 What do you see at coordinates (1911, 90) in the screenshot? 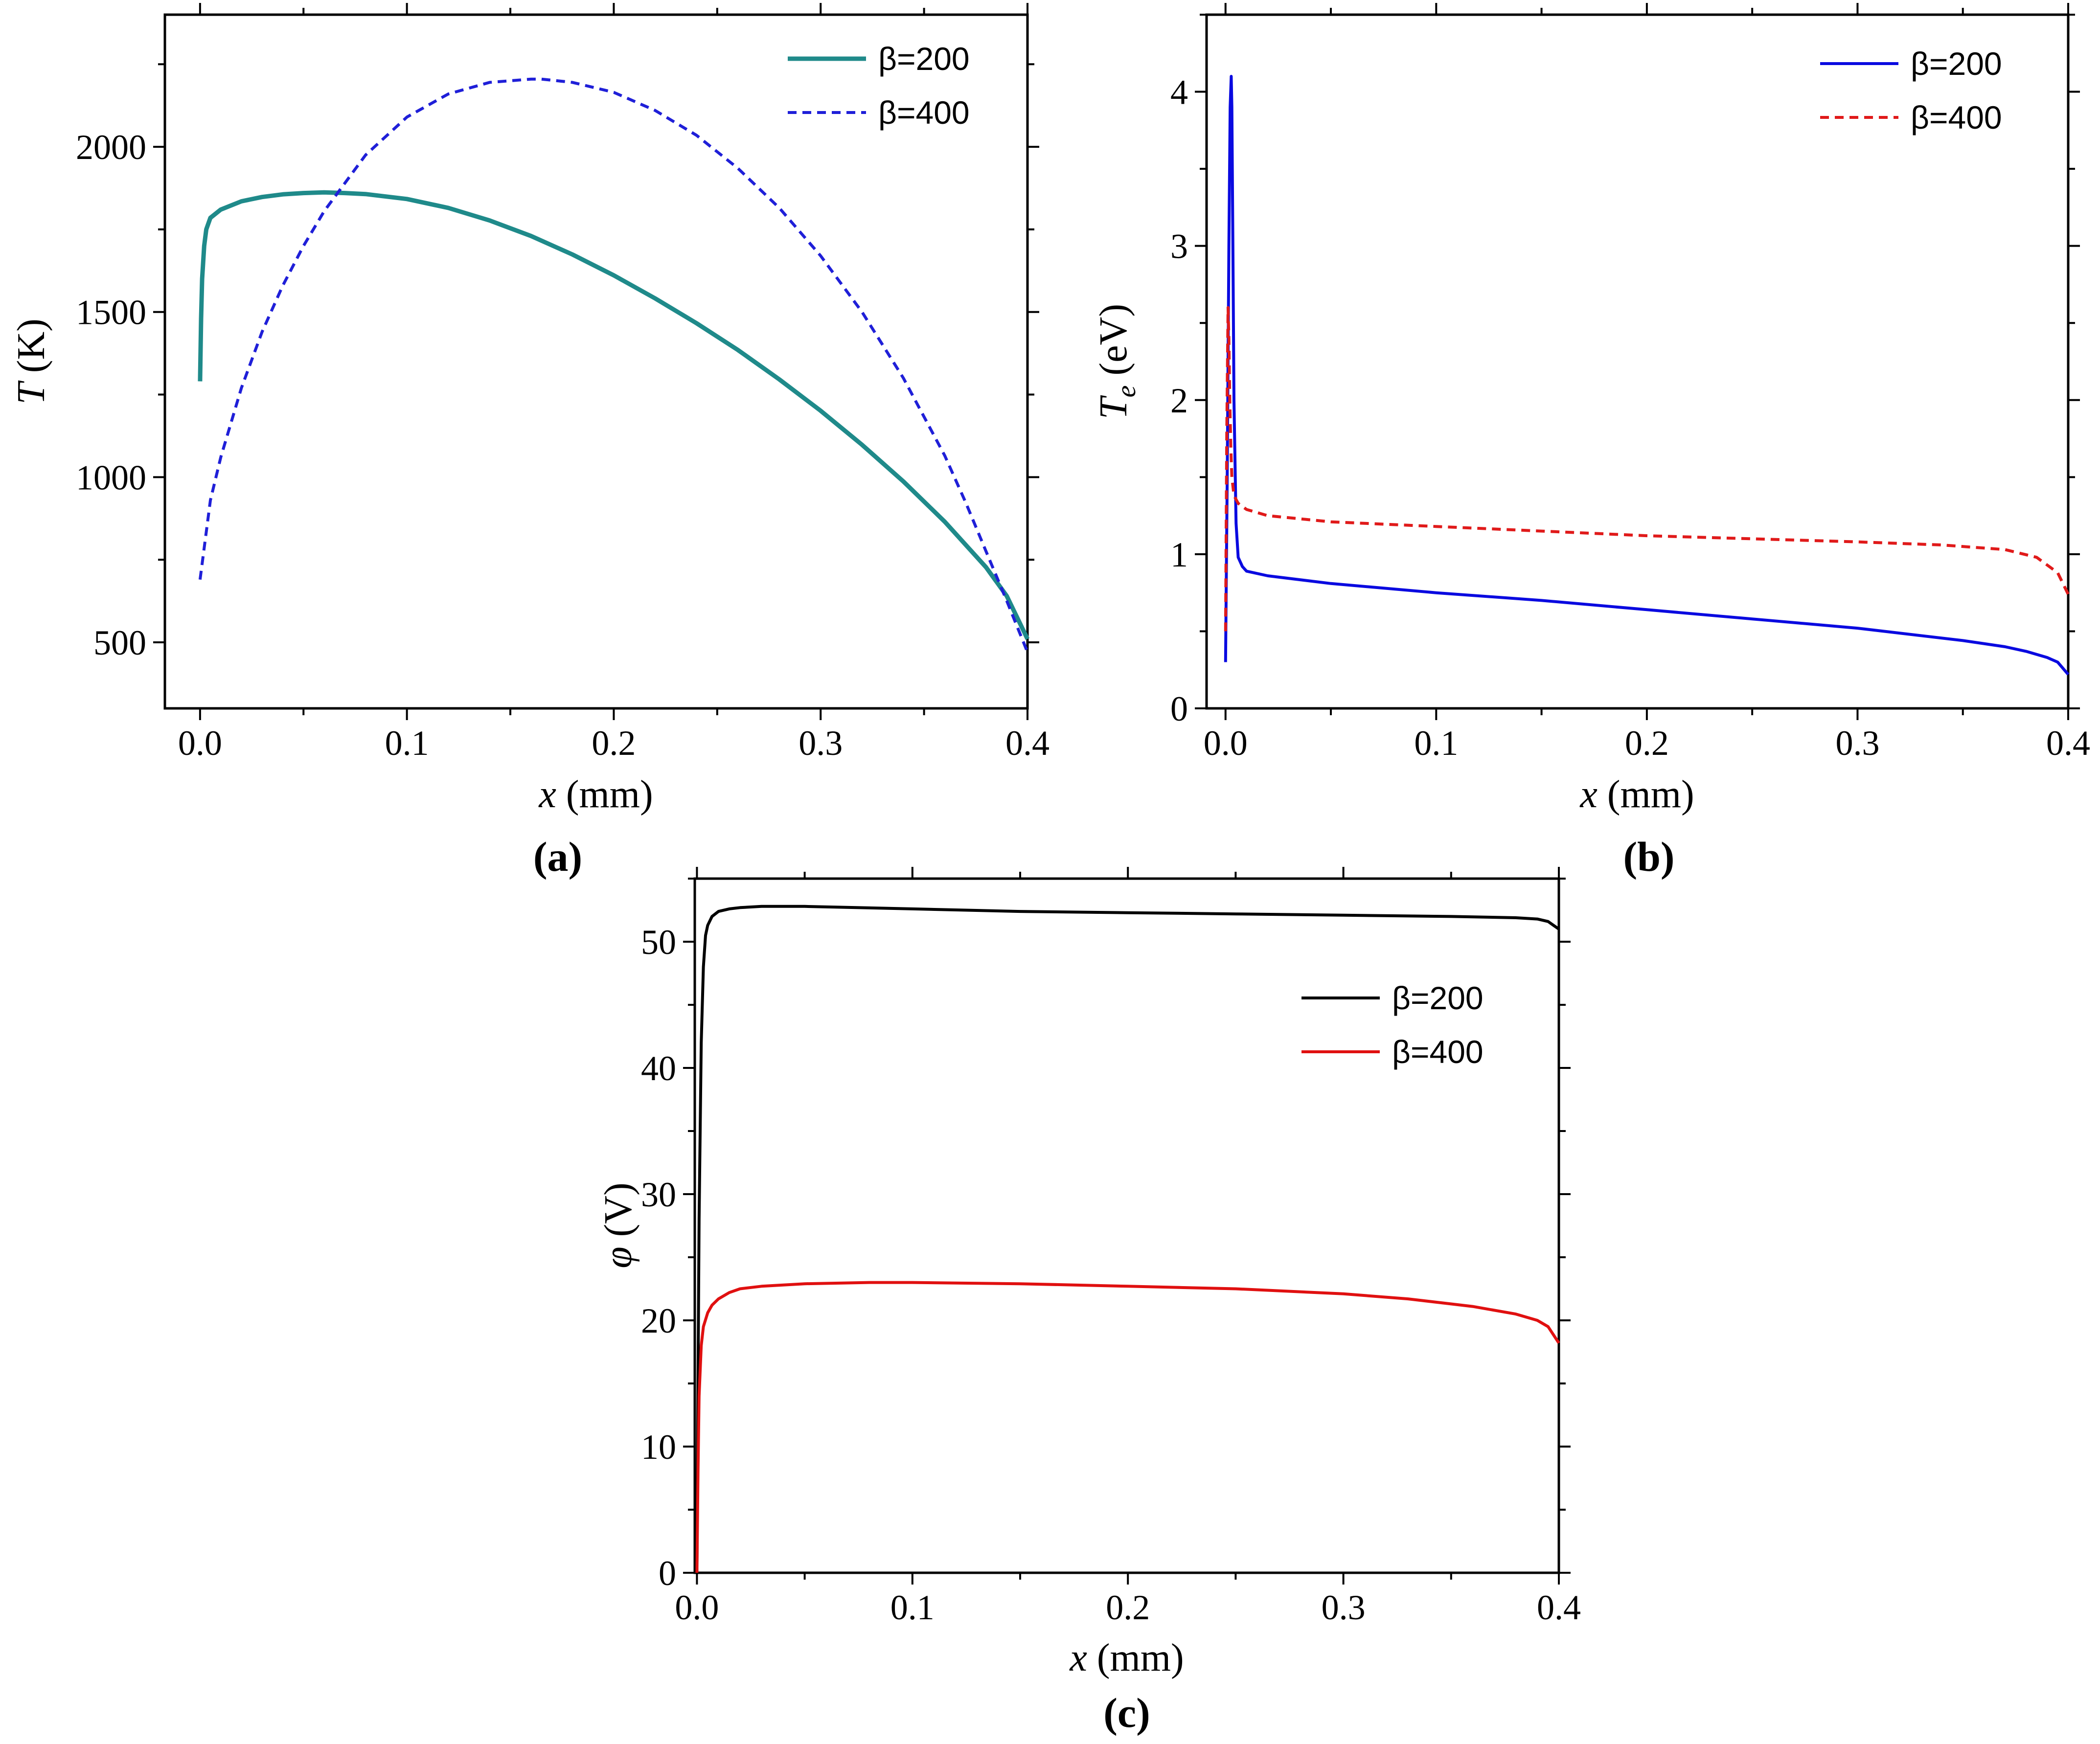
I see `panel-b-legend: β=200 β=400` at bounding box center [1911, 90].